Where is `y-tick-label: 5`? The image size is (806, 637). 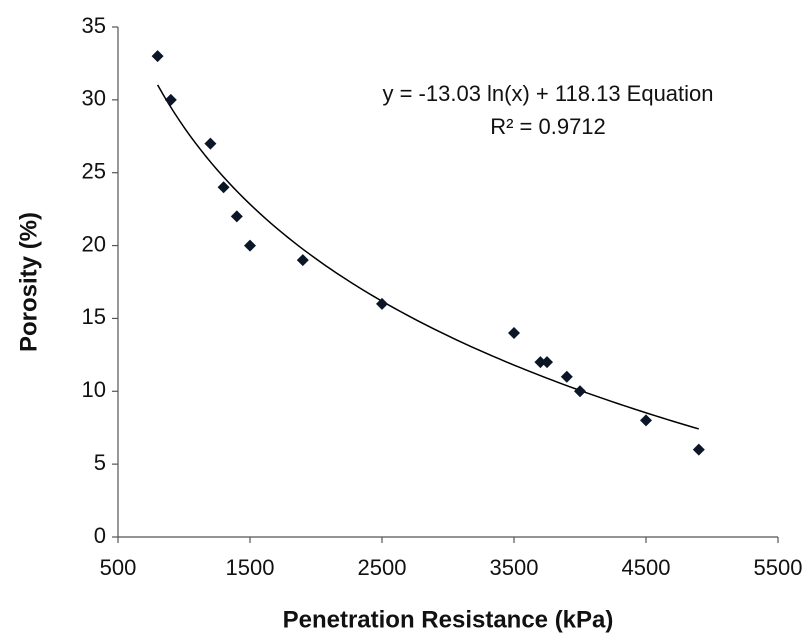
y-tick-label: 5 is located at coordinates (100, 462).